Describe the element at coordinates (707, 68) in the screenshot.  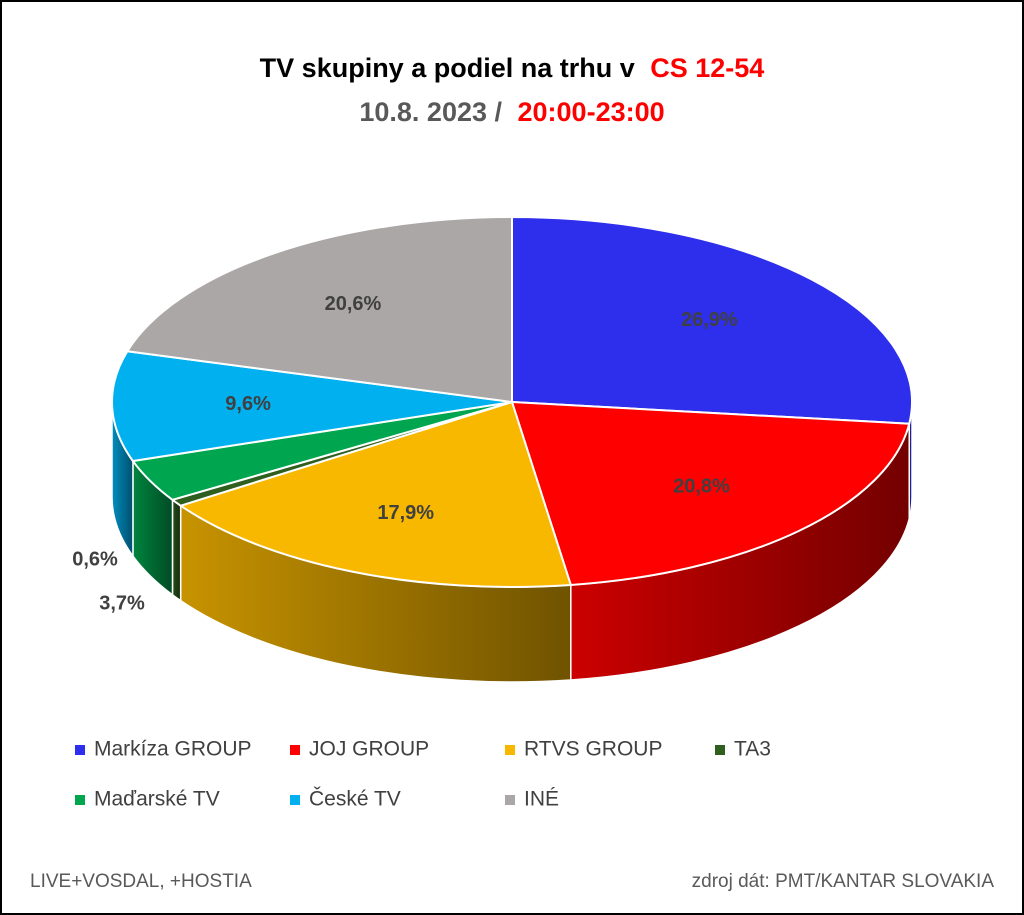
I see `chart-title-highlight: CS 12-54` at that location.